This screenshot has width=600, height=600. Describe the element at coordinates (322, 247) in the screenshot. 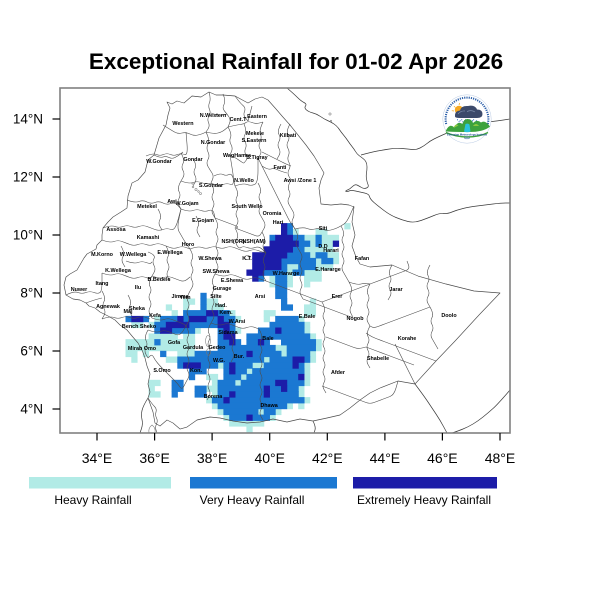

I see `svg-text: D.D` at that location.